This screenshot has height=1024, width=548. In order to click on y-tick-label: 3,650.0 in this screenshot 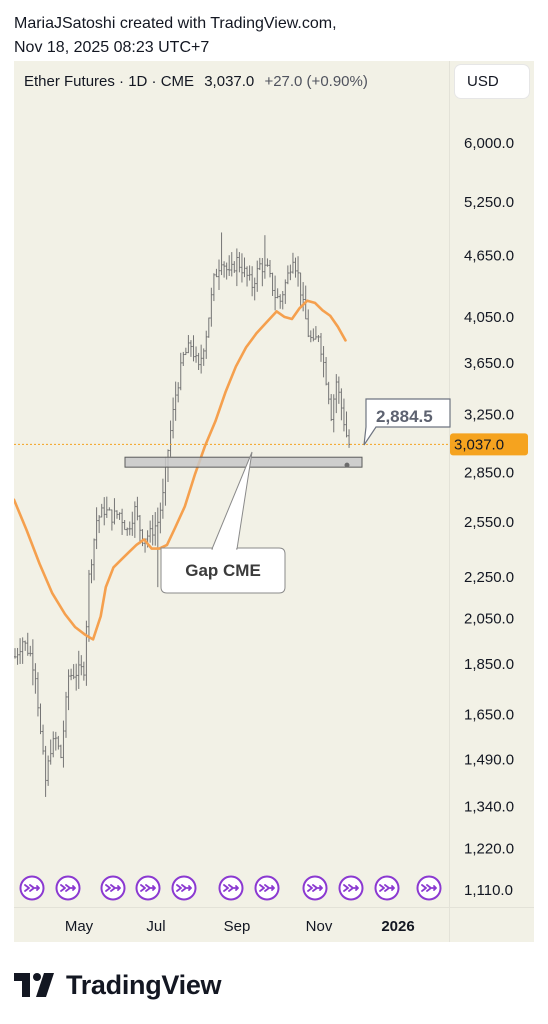, I will do `click(489, 363)`.